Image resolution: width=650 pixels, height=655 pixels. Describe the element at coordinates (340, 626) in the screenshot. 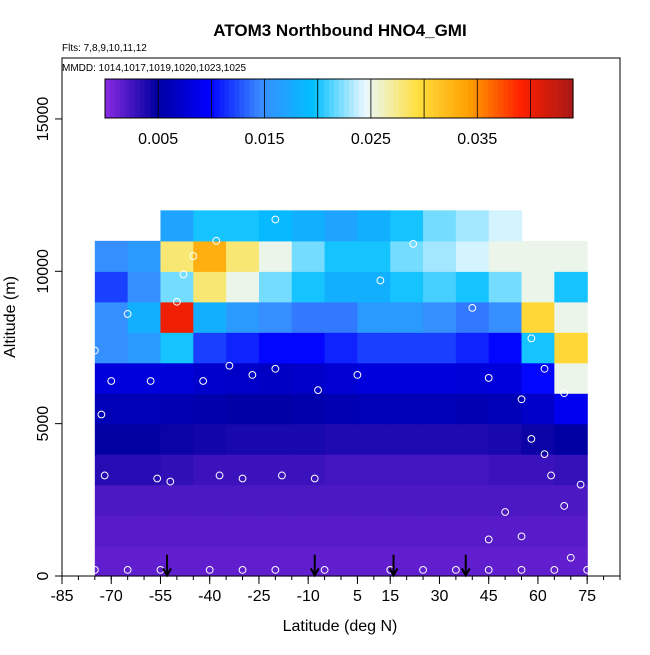

I see `x-axis-label: Latitude (deg N)` at that location.